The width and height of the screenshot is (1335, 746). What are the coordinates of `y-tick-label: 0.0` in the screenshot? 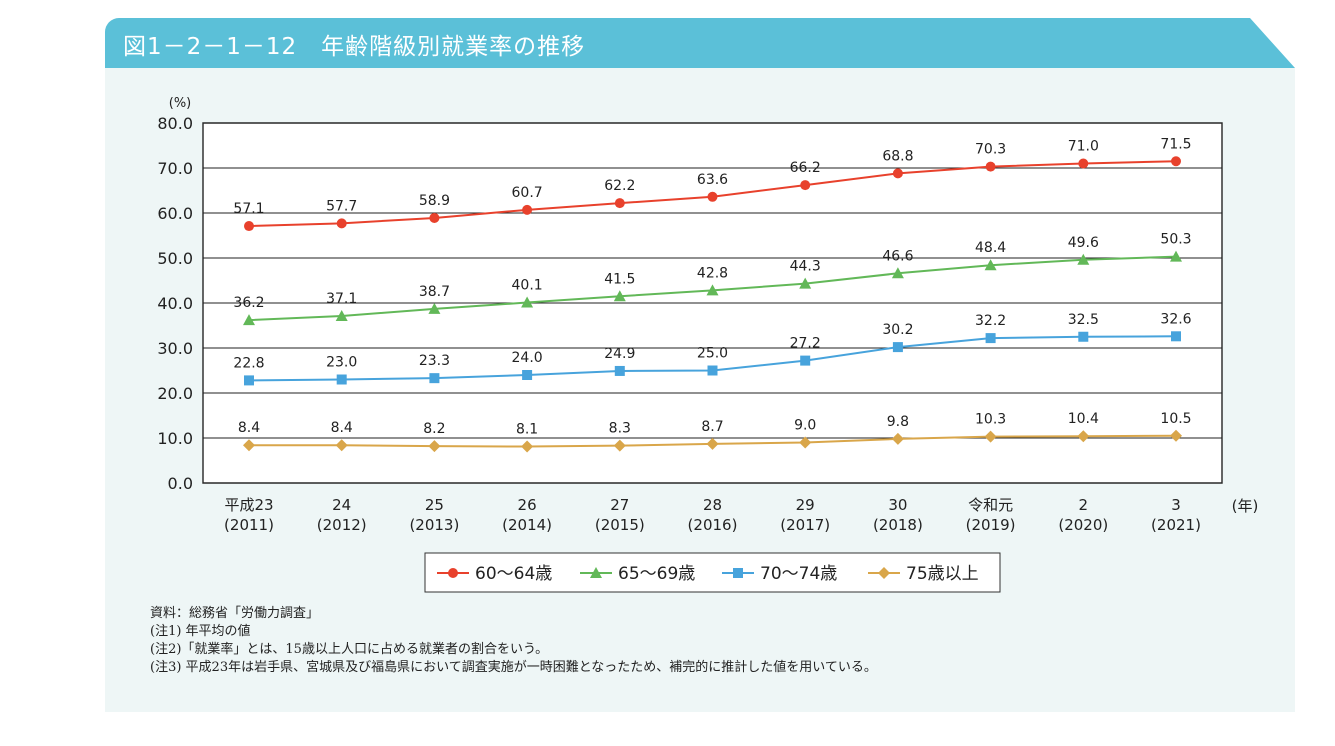 It's located at (180, 483).